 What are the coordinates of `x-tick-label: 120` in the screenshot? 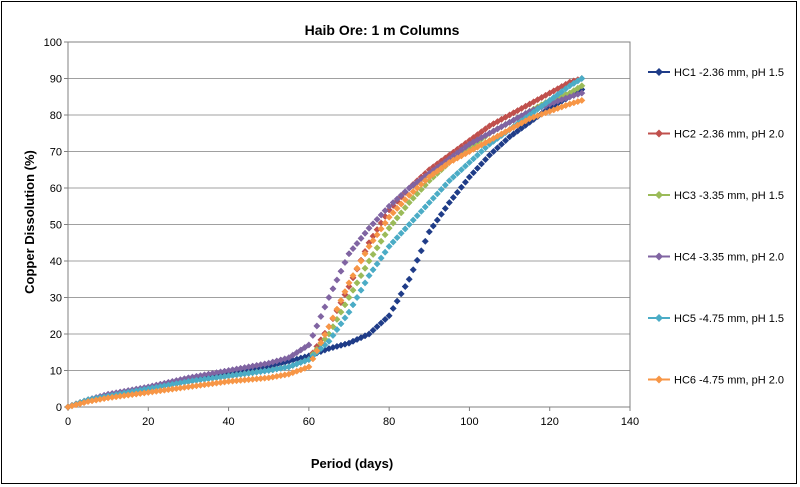 It's located at (550, 422).